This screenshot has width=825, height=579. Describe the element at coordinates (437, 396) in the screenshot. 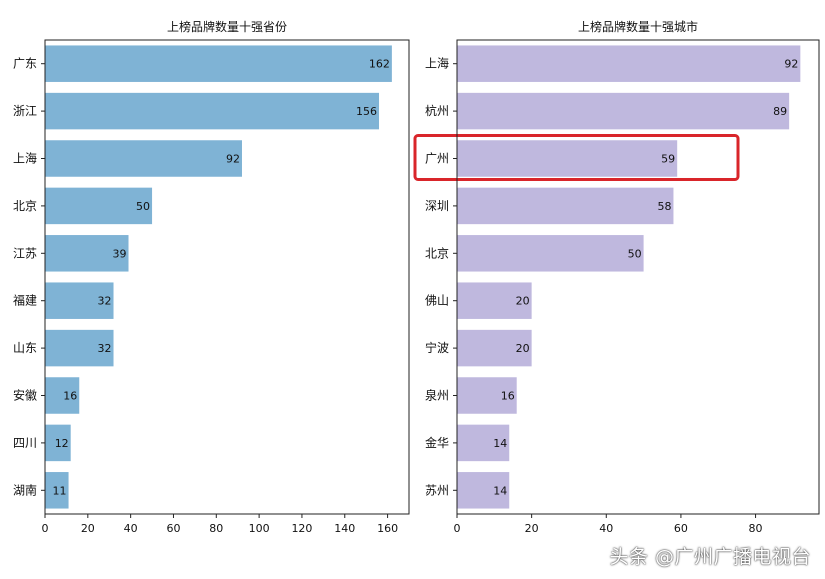

I see `category-label: 泉州` at that location.